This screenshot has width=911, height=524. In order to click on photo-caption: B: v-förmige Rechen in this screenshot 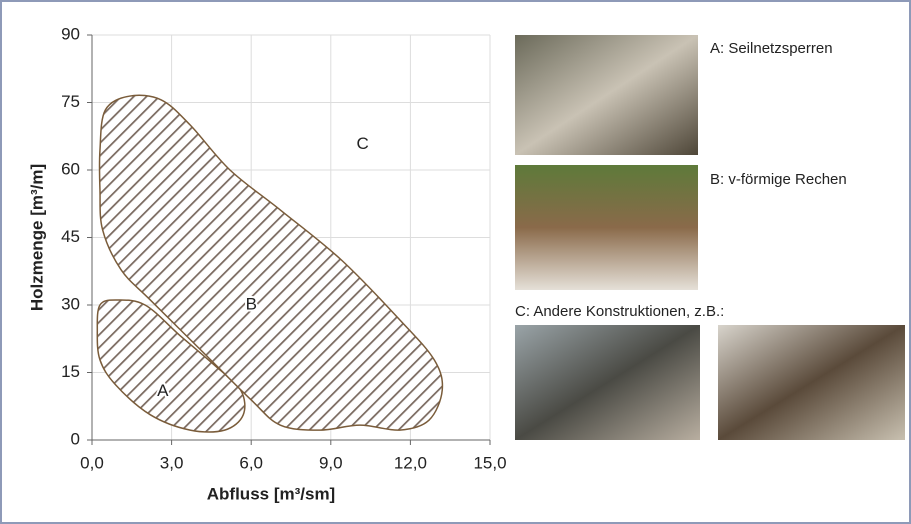, I will do `click(778, 179)`.